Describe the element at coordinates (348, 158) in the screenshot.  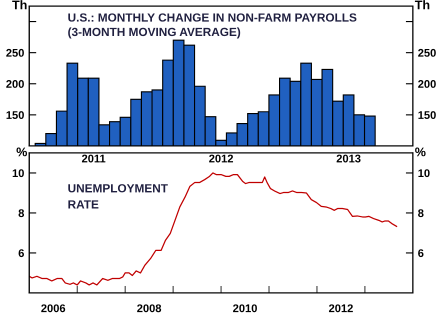
I see `x-tick-label: 2013` at that location.